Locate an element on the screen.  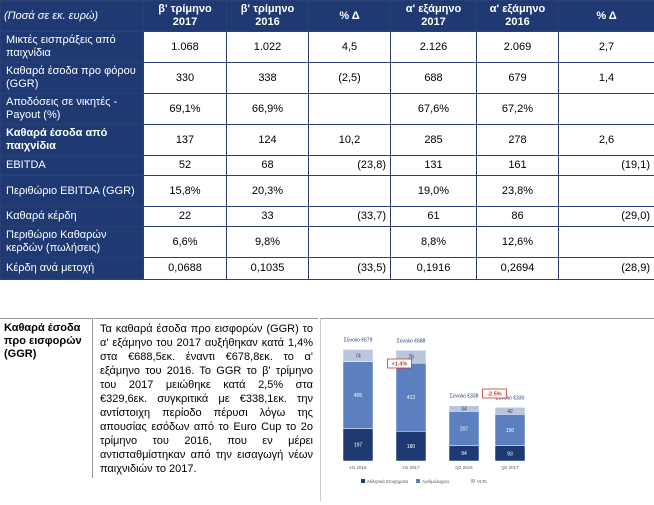
bar-value-label: 197 is located at coordinates (358, 446).